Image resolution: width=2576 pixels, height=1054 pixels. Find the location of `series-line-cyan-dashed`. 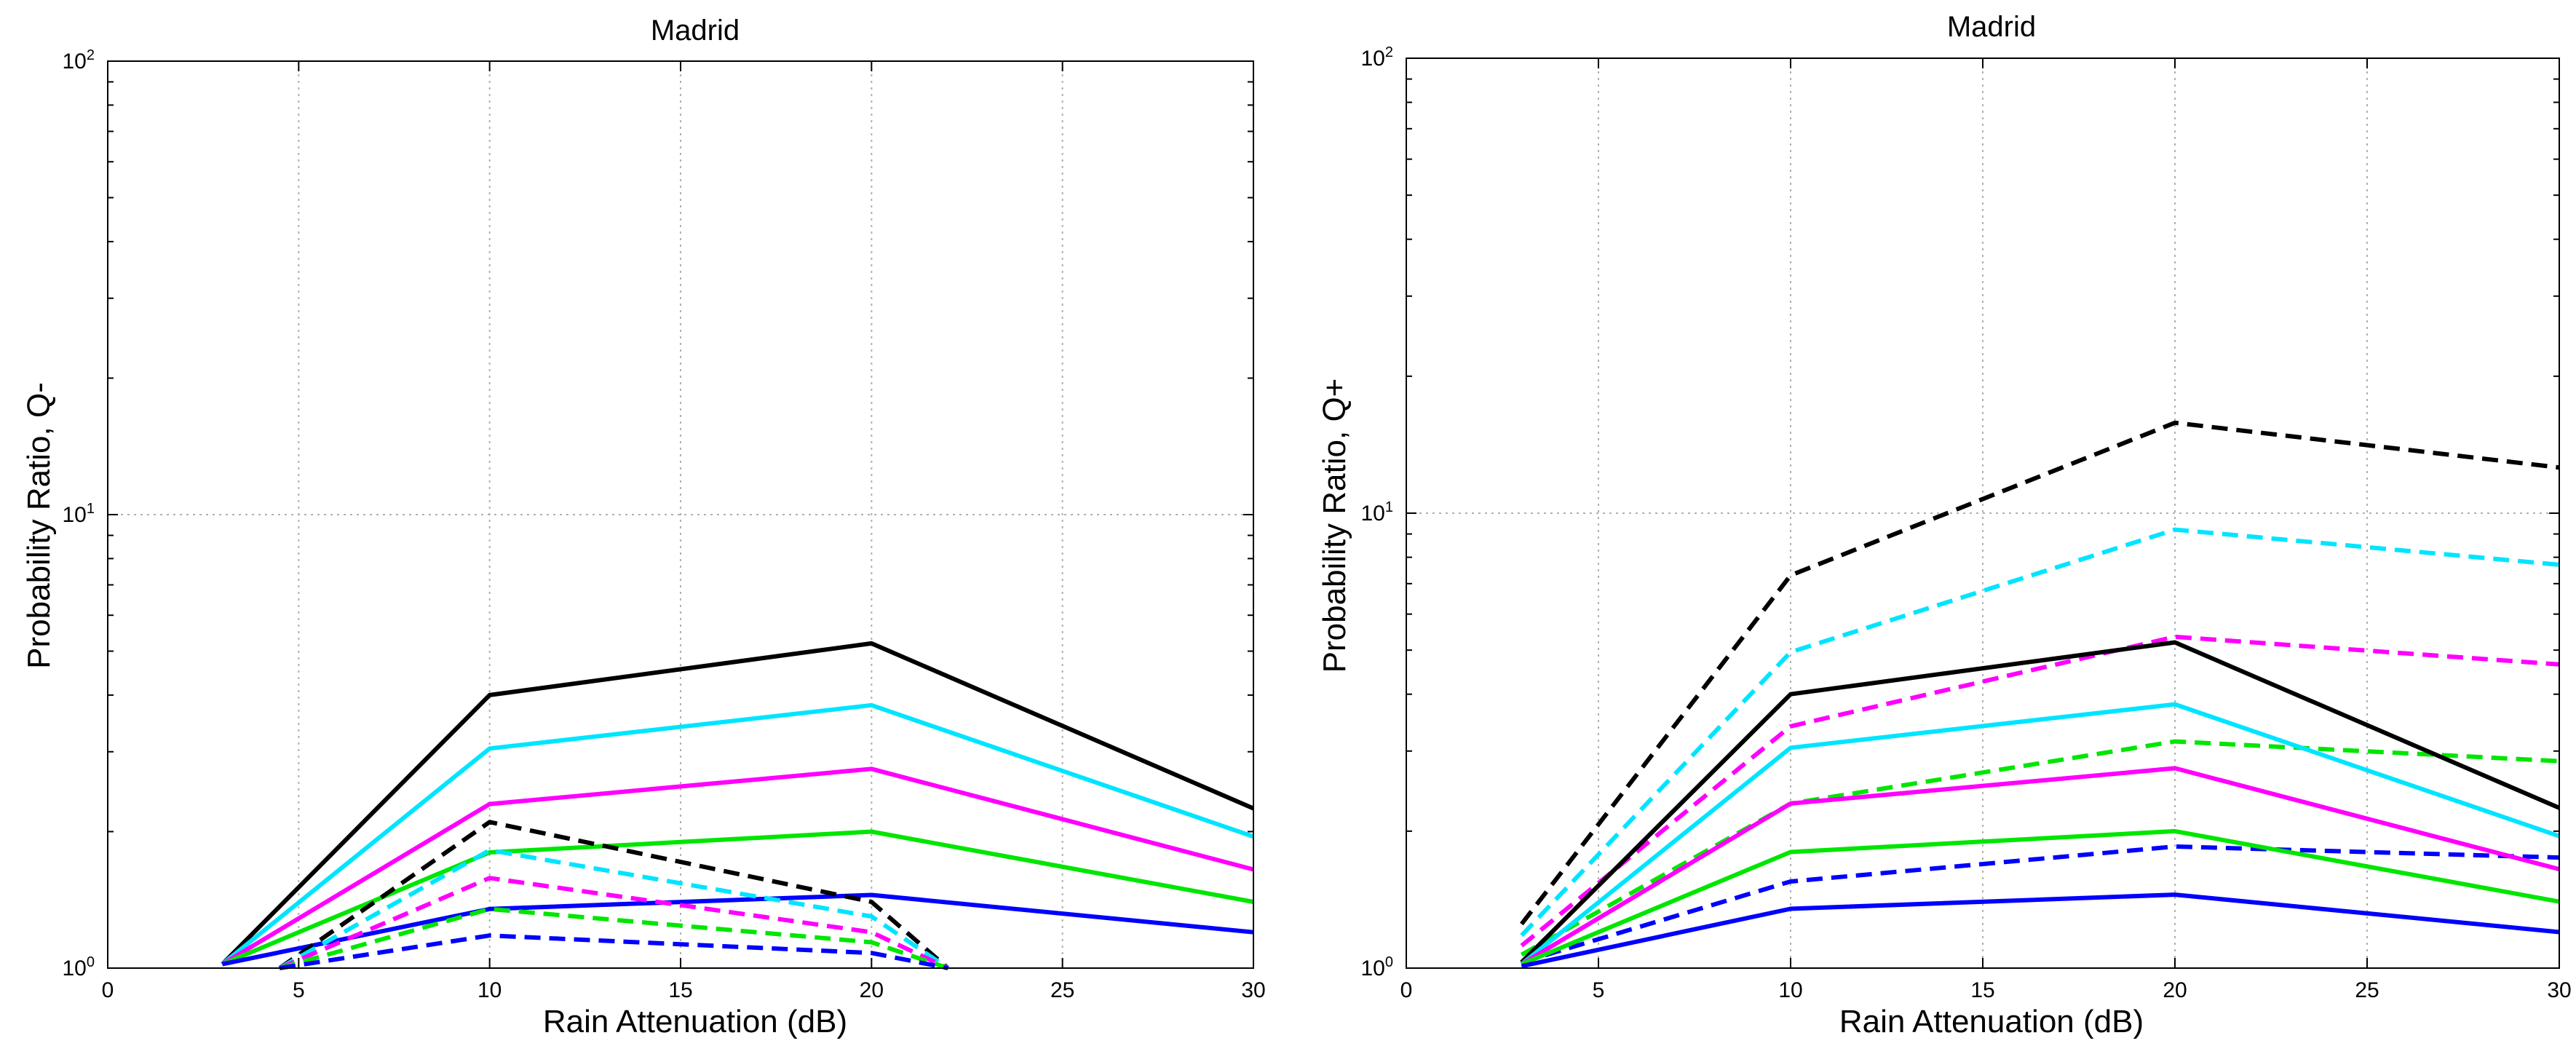

series-line-cyan-dashed is located at coordinates (613, 909).